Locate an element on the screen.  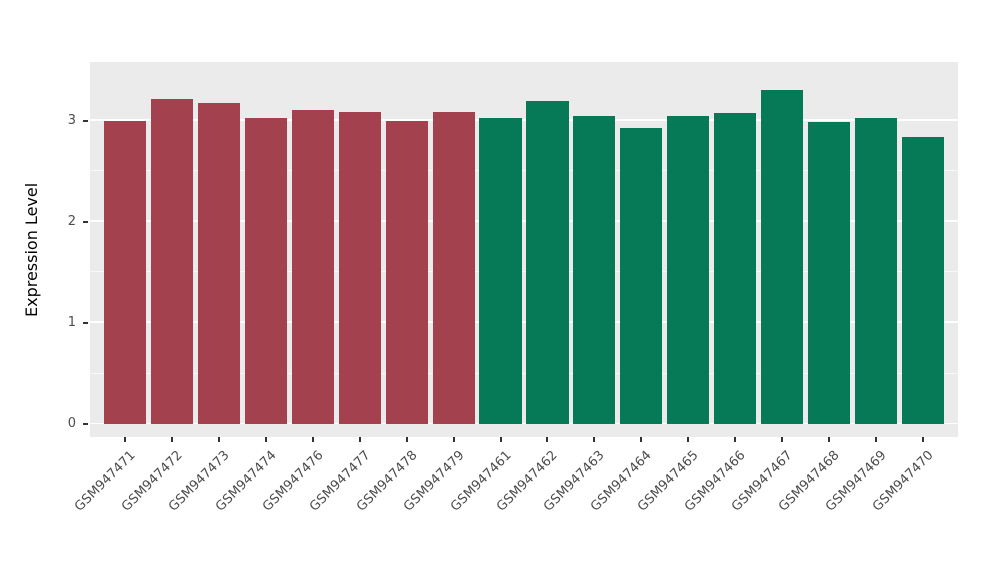
y-tick-label: 3 is located at coordinates (71, 120).